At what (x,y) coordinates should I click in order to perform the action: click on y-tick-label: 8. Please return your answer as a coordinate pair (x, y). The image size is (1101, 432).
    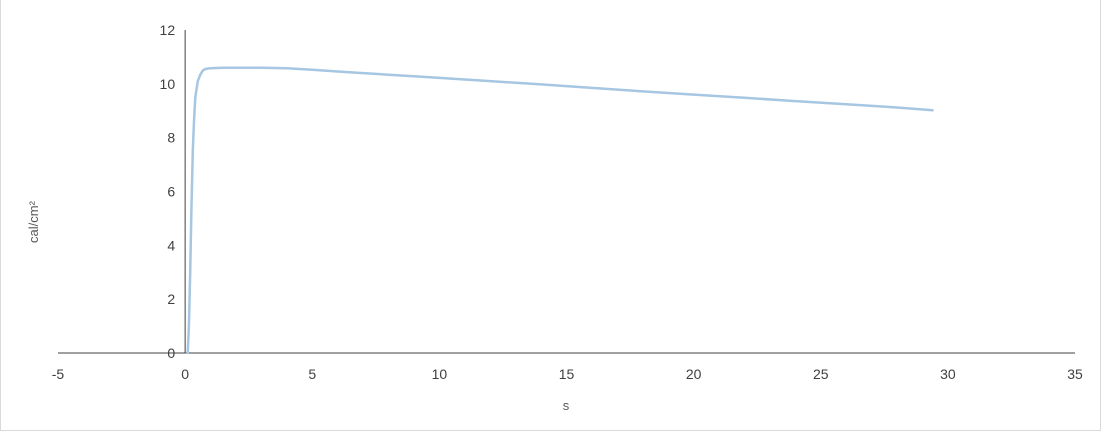
    Looking at the image, I should click on (171, 138).